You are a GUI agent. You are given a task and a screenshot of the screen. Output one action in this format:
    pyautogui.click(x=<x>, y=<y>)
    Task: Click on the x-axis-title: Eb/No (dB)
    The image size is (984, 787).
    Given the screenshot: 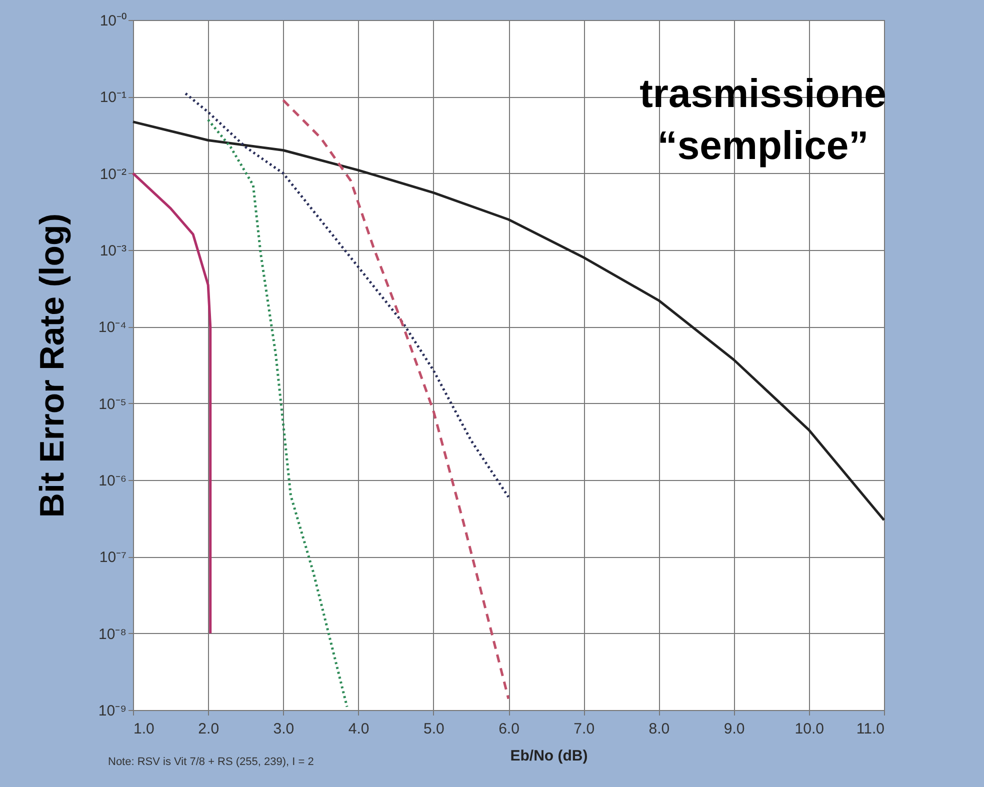 What is the action you would take?
    pyautogui.click(x=549, y=756)
    